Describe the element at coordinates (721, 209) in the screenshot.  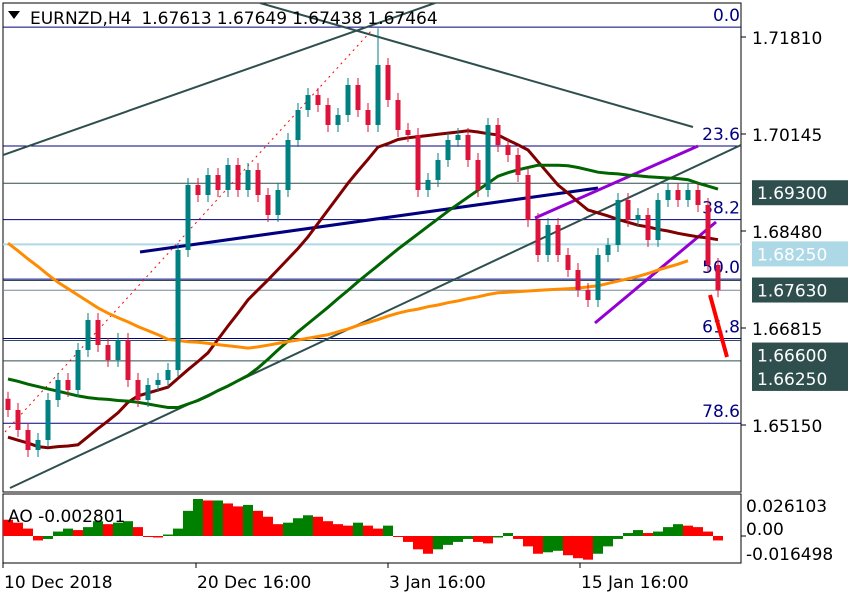
I see `fib-level-label: 38.2` at that location.